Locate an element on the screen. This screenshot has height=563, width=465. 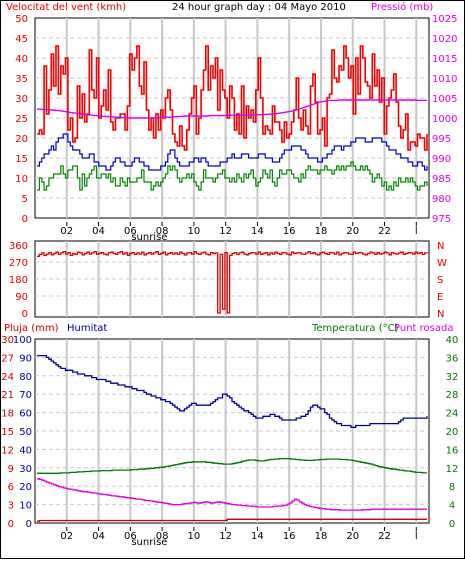
wind-direction-line is located at coordinates (232, 282).